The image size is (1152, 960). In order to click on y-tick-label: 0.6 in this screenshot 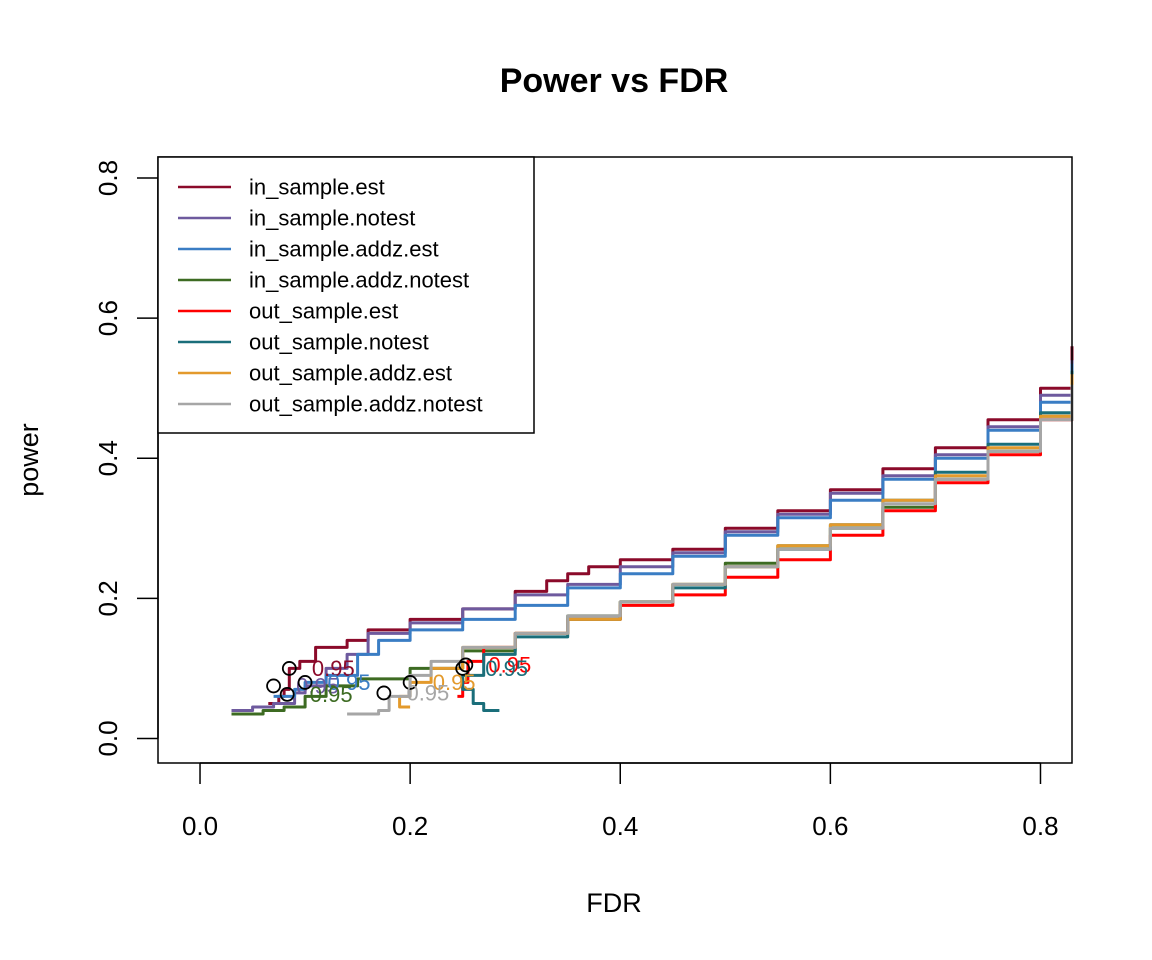, I will do `click(108, 318)`.